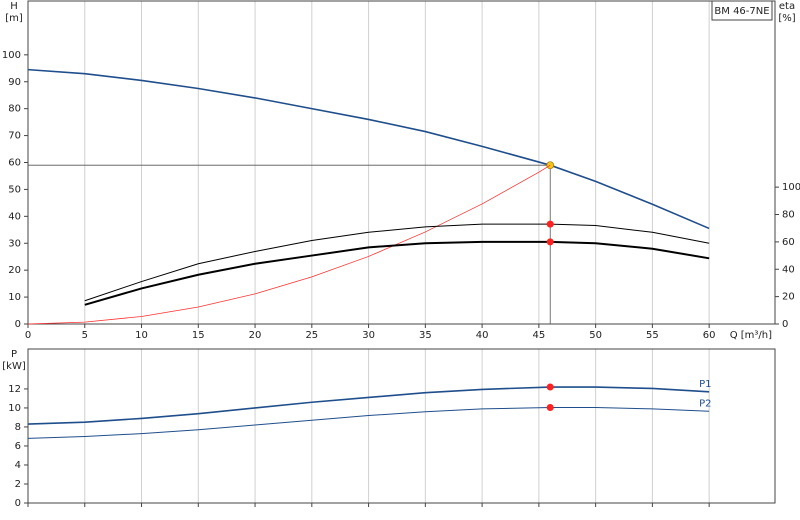  Describe the element at coordinates (141, 335) in the screenshot. I see `x-tick-label: 10` at that location.